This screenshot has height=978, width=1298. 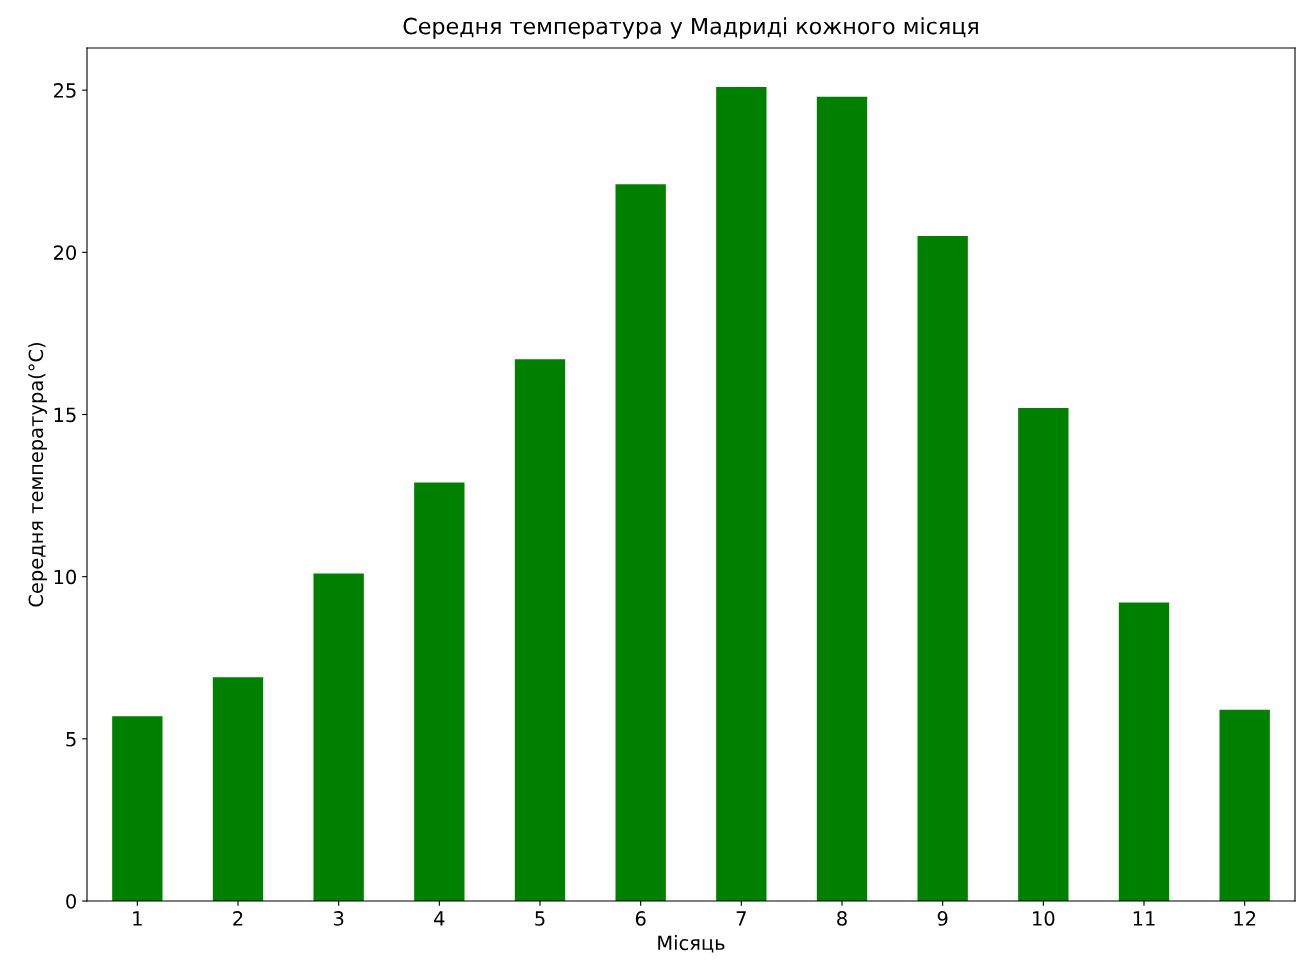 I want to click on y-tick-label: 20, so click(x=64, y=252).